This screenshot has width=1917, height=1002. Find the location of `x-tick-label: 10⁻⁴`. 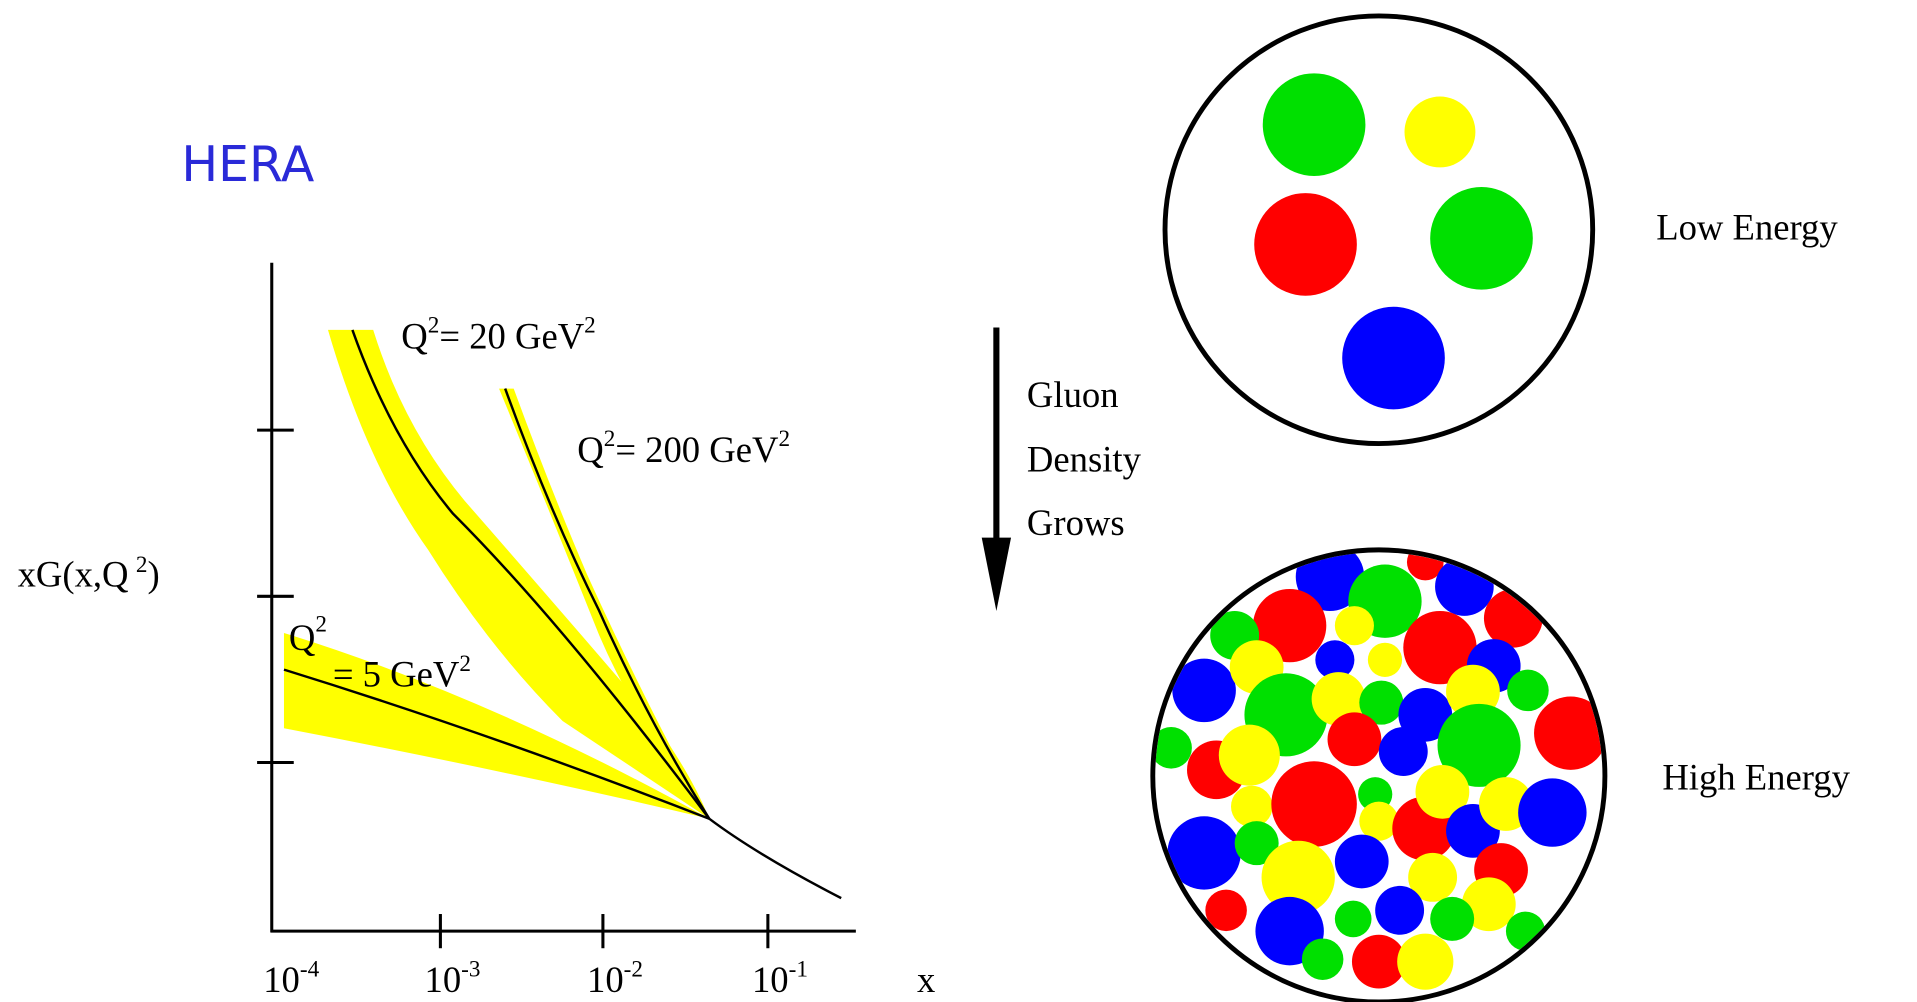

x-tick-label: 10⁻⁴ is located at coordinates (291, 978).